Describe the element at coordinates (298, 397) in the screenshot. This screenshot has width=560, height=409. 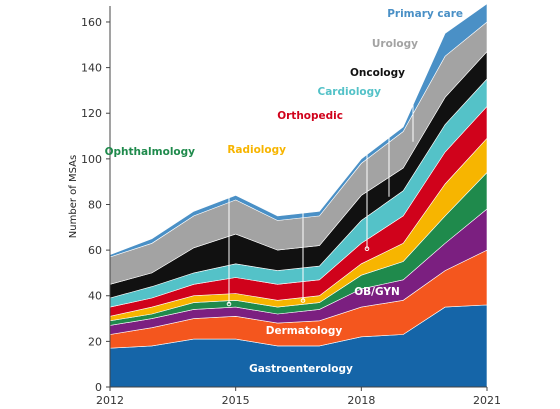
I see `x-axis-ticks: 2012 2015 2018 2021` at that location.